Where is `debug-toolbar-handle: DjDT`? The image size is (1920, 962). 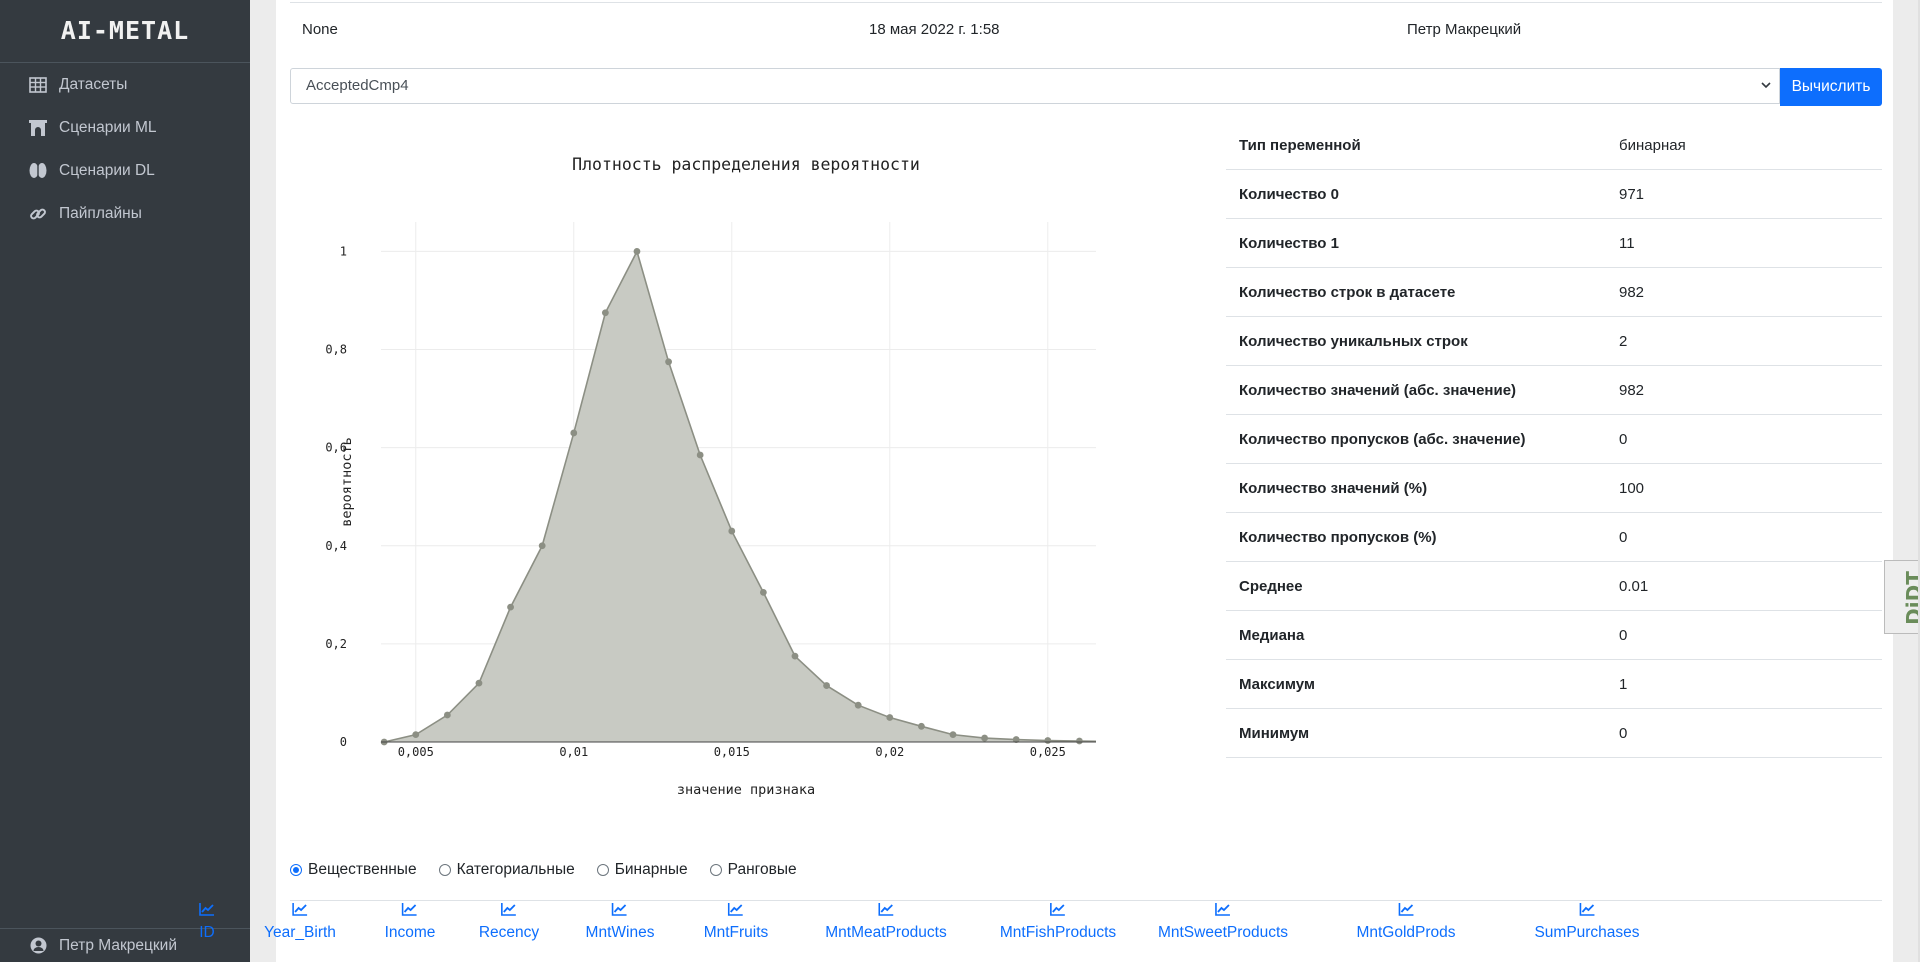
debug-toolbar-handle: DjDT is located at coordinates (1902, 597).